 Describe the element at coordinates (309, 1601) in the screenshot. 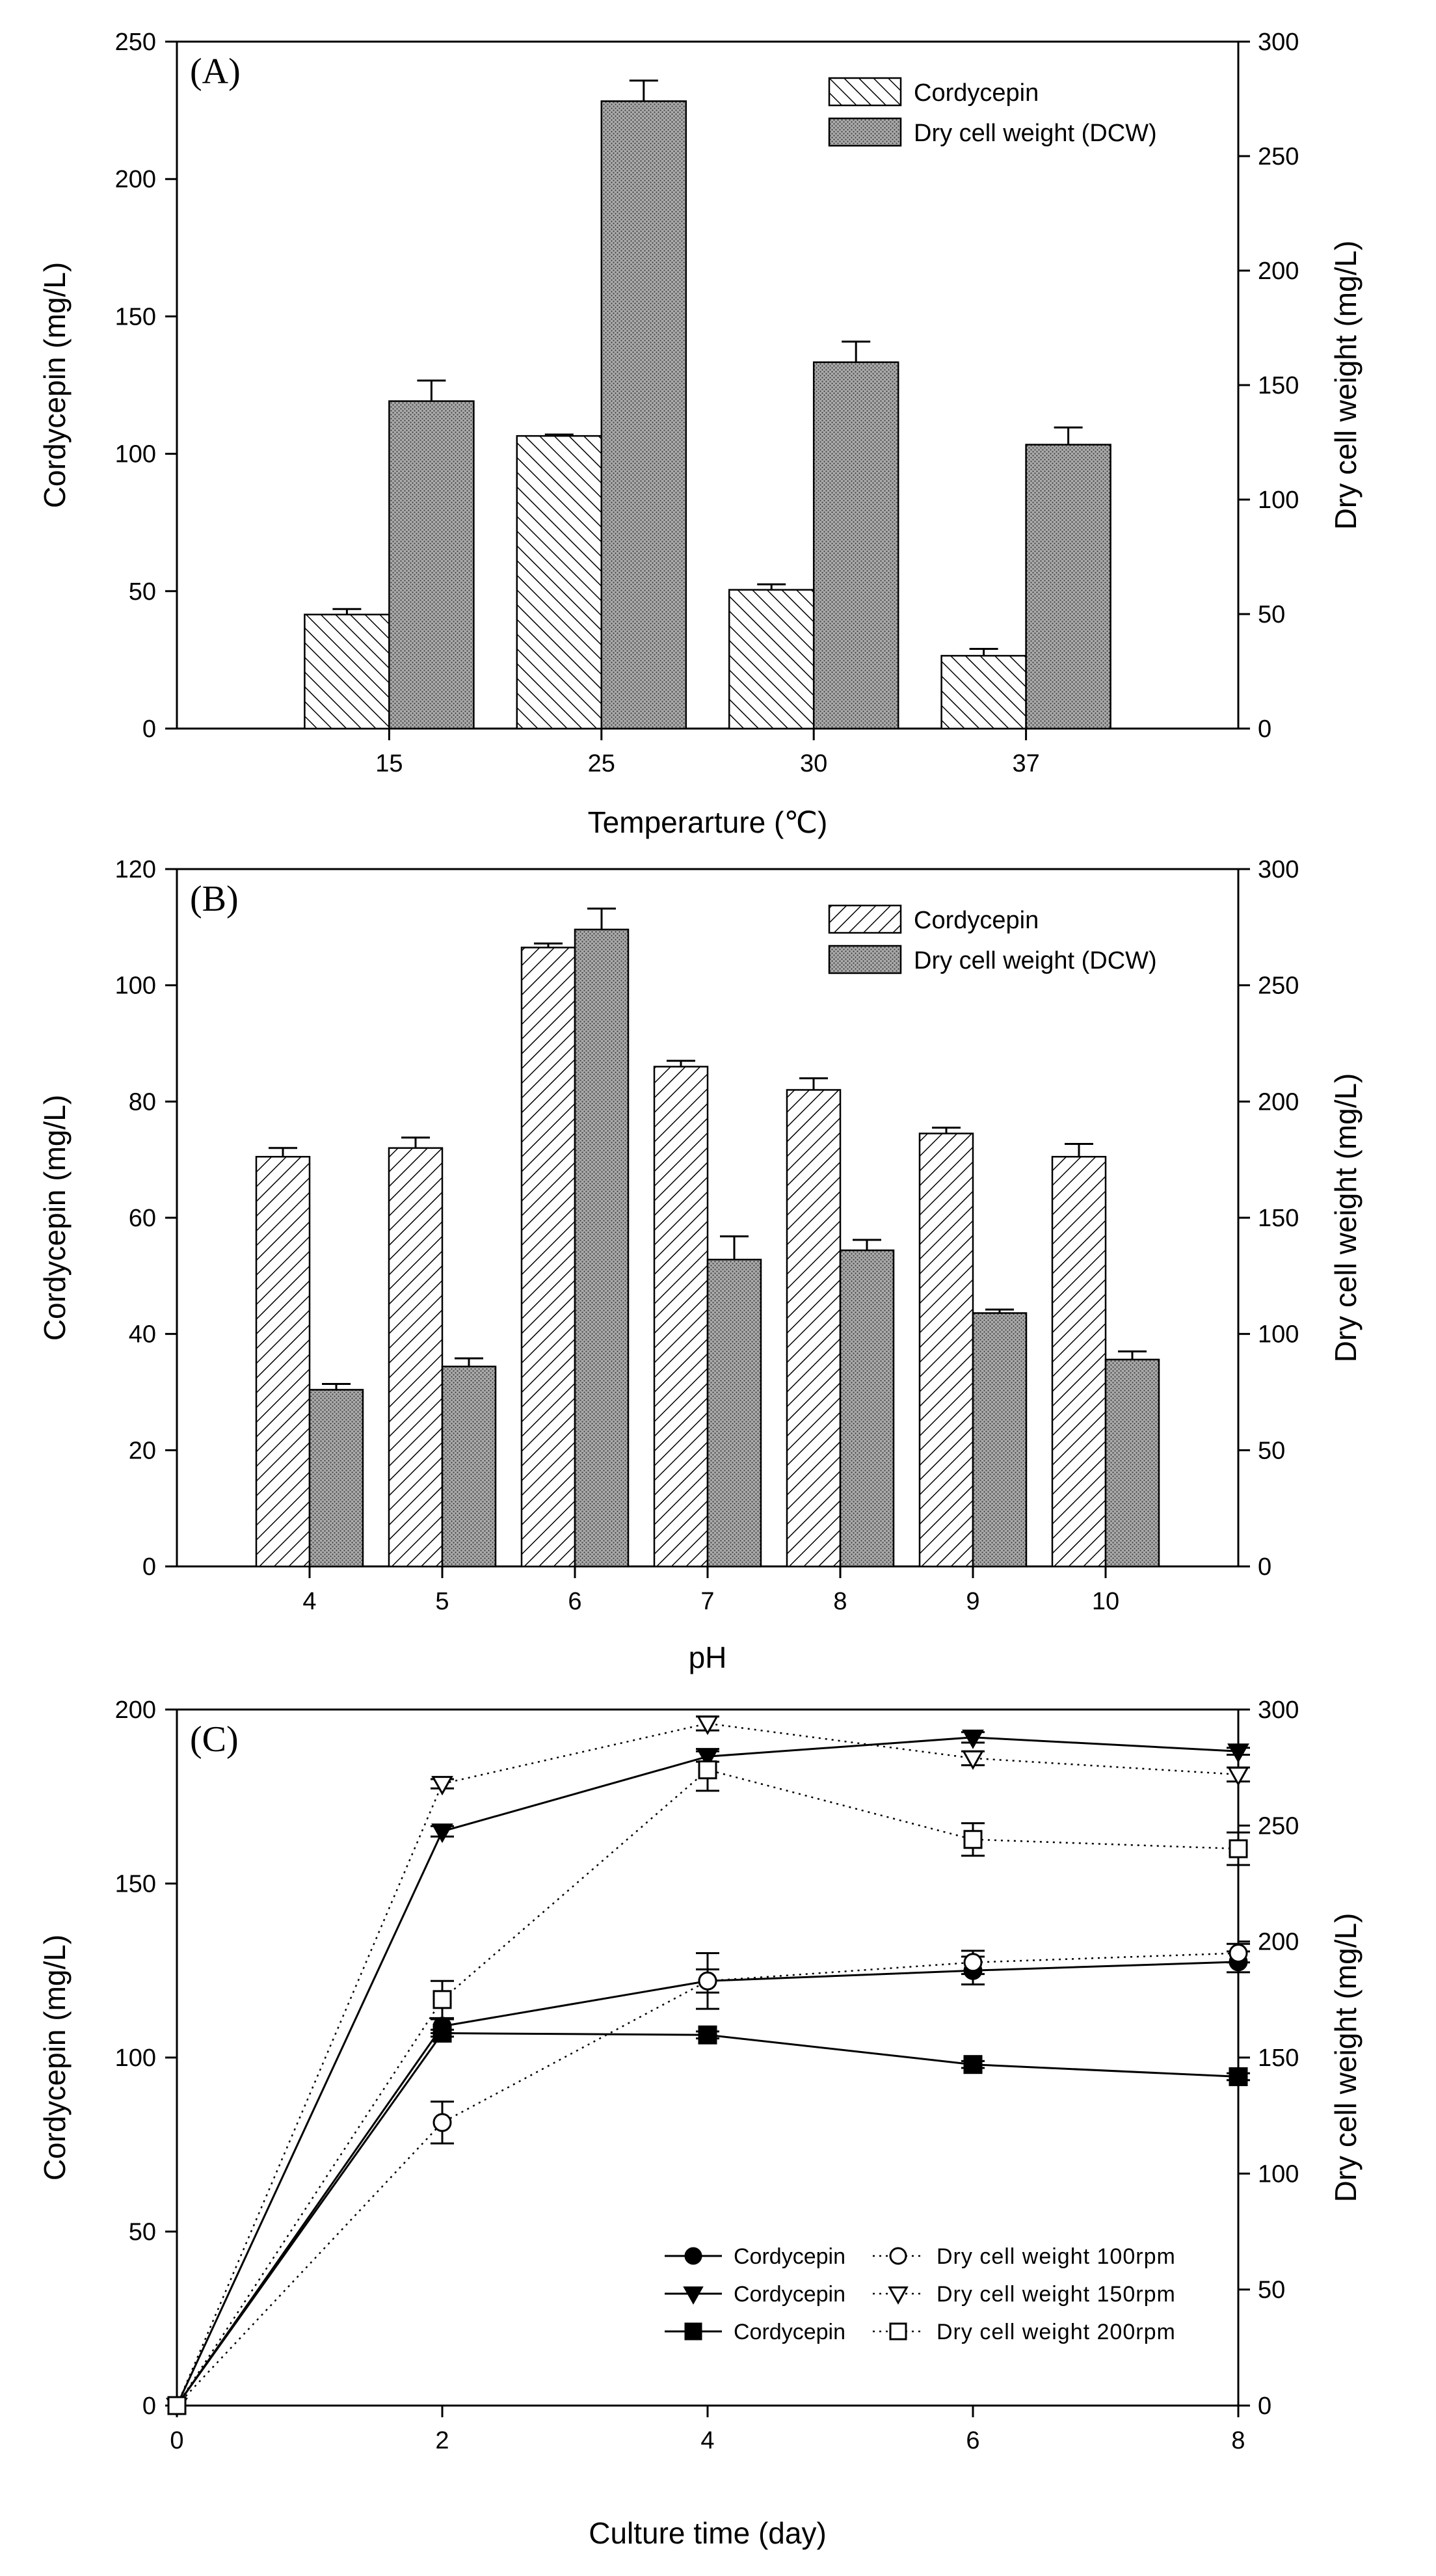

I see `x-tick-label: 4` at that location.